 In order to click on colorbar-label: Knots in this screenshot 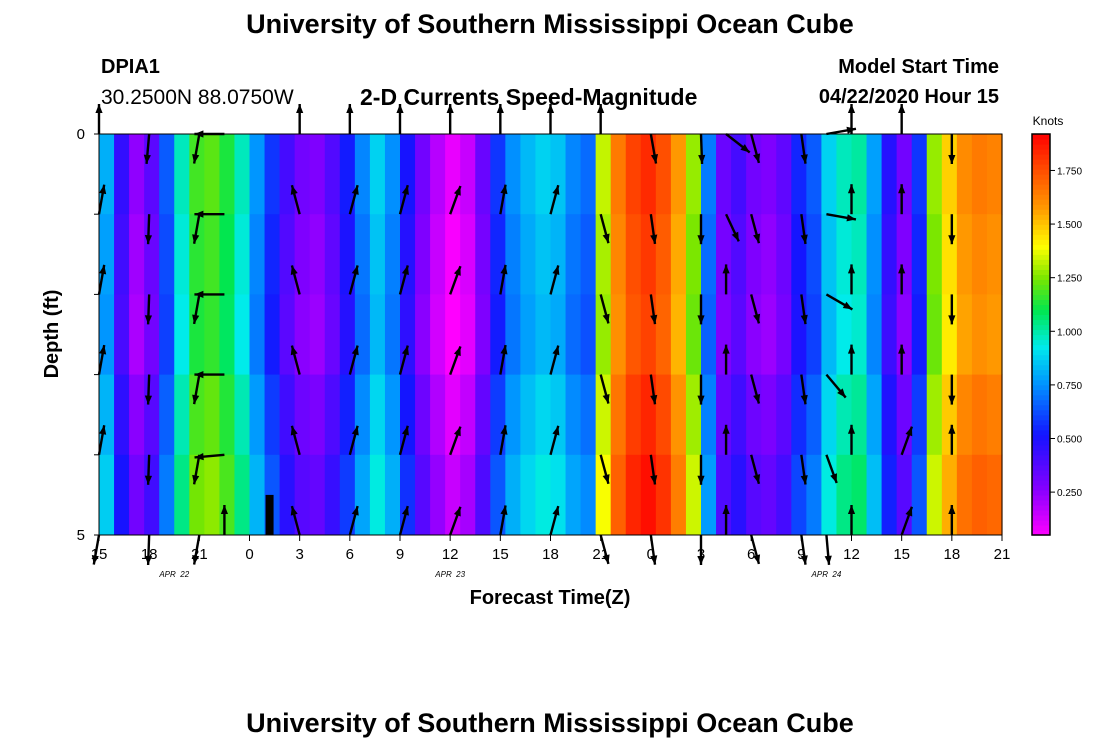, I will do `click(1048, 121)`.